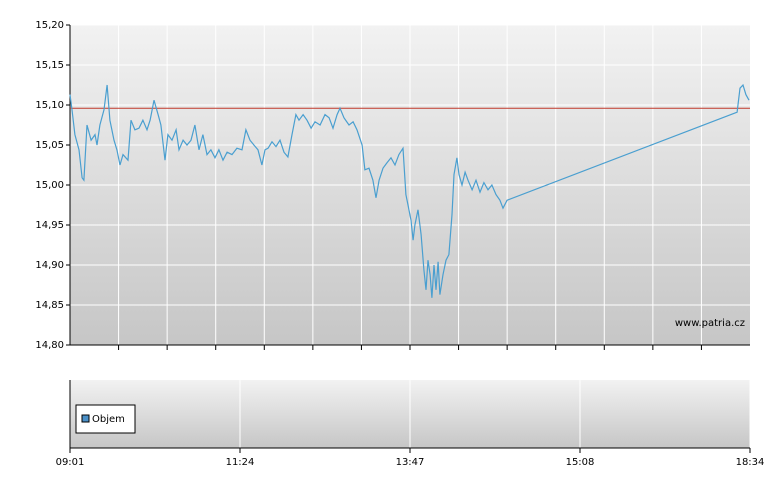  Describe the element at coordinates (750, 462) in the screenshot. I see `x-tick-label: 18:34` at that location.